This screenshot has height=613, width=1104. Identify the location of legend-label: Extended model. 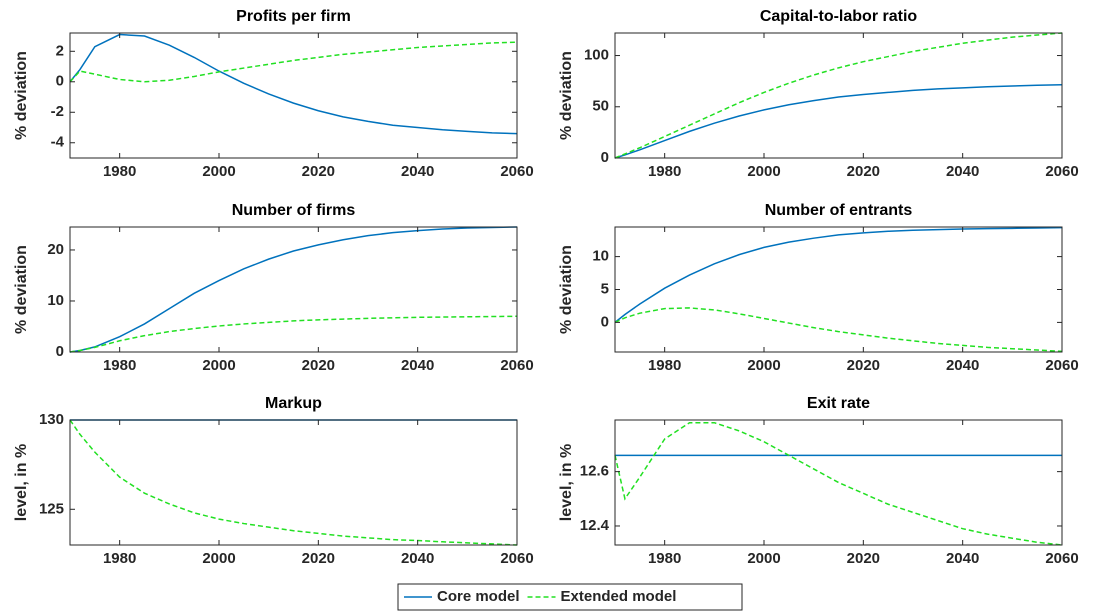
(619, 596).